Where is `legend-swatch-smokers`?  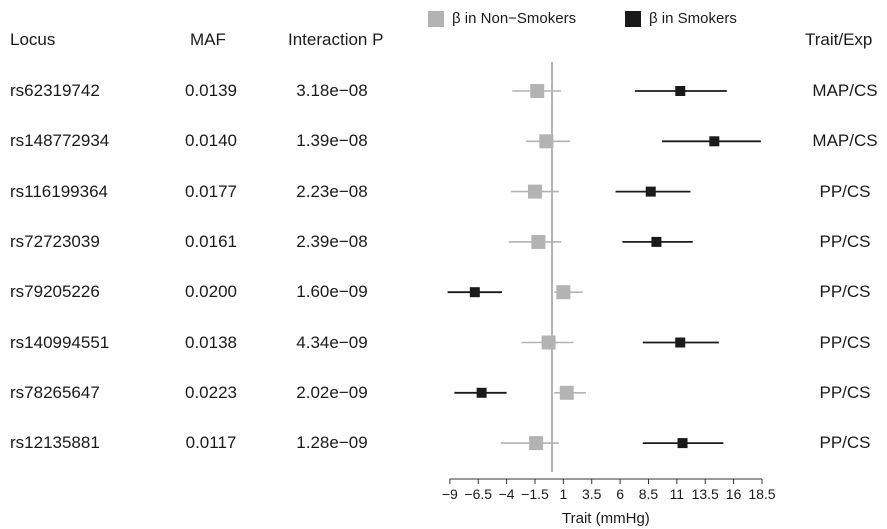 legend-swatch-smokers is located at coordinates (633, 18).